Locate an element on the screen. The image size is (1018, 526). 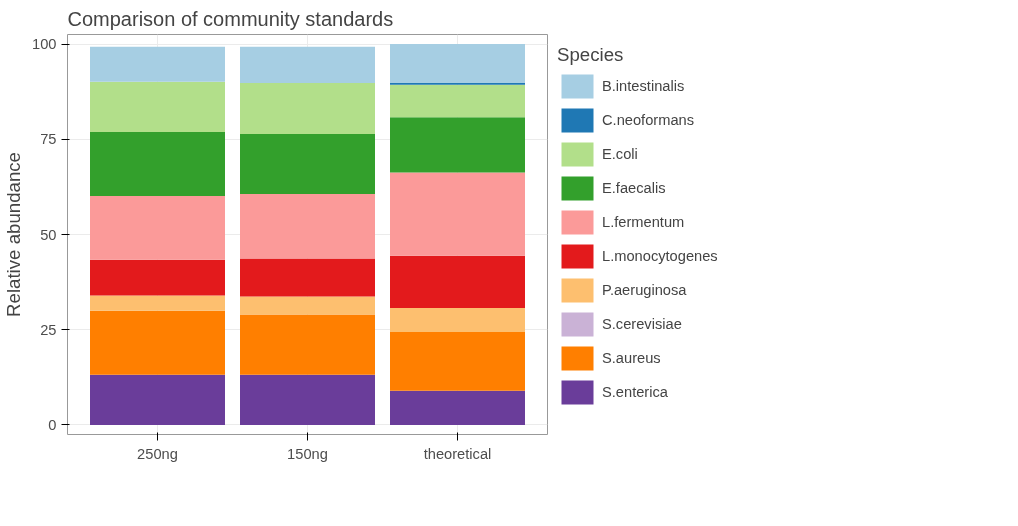
legend-label: C.neoformans is located at coordinates (648, 120).